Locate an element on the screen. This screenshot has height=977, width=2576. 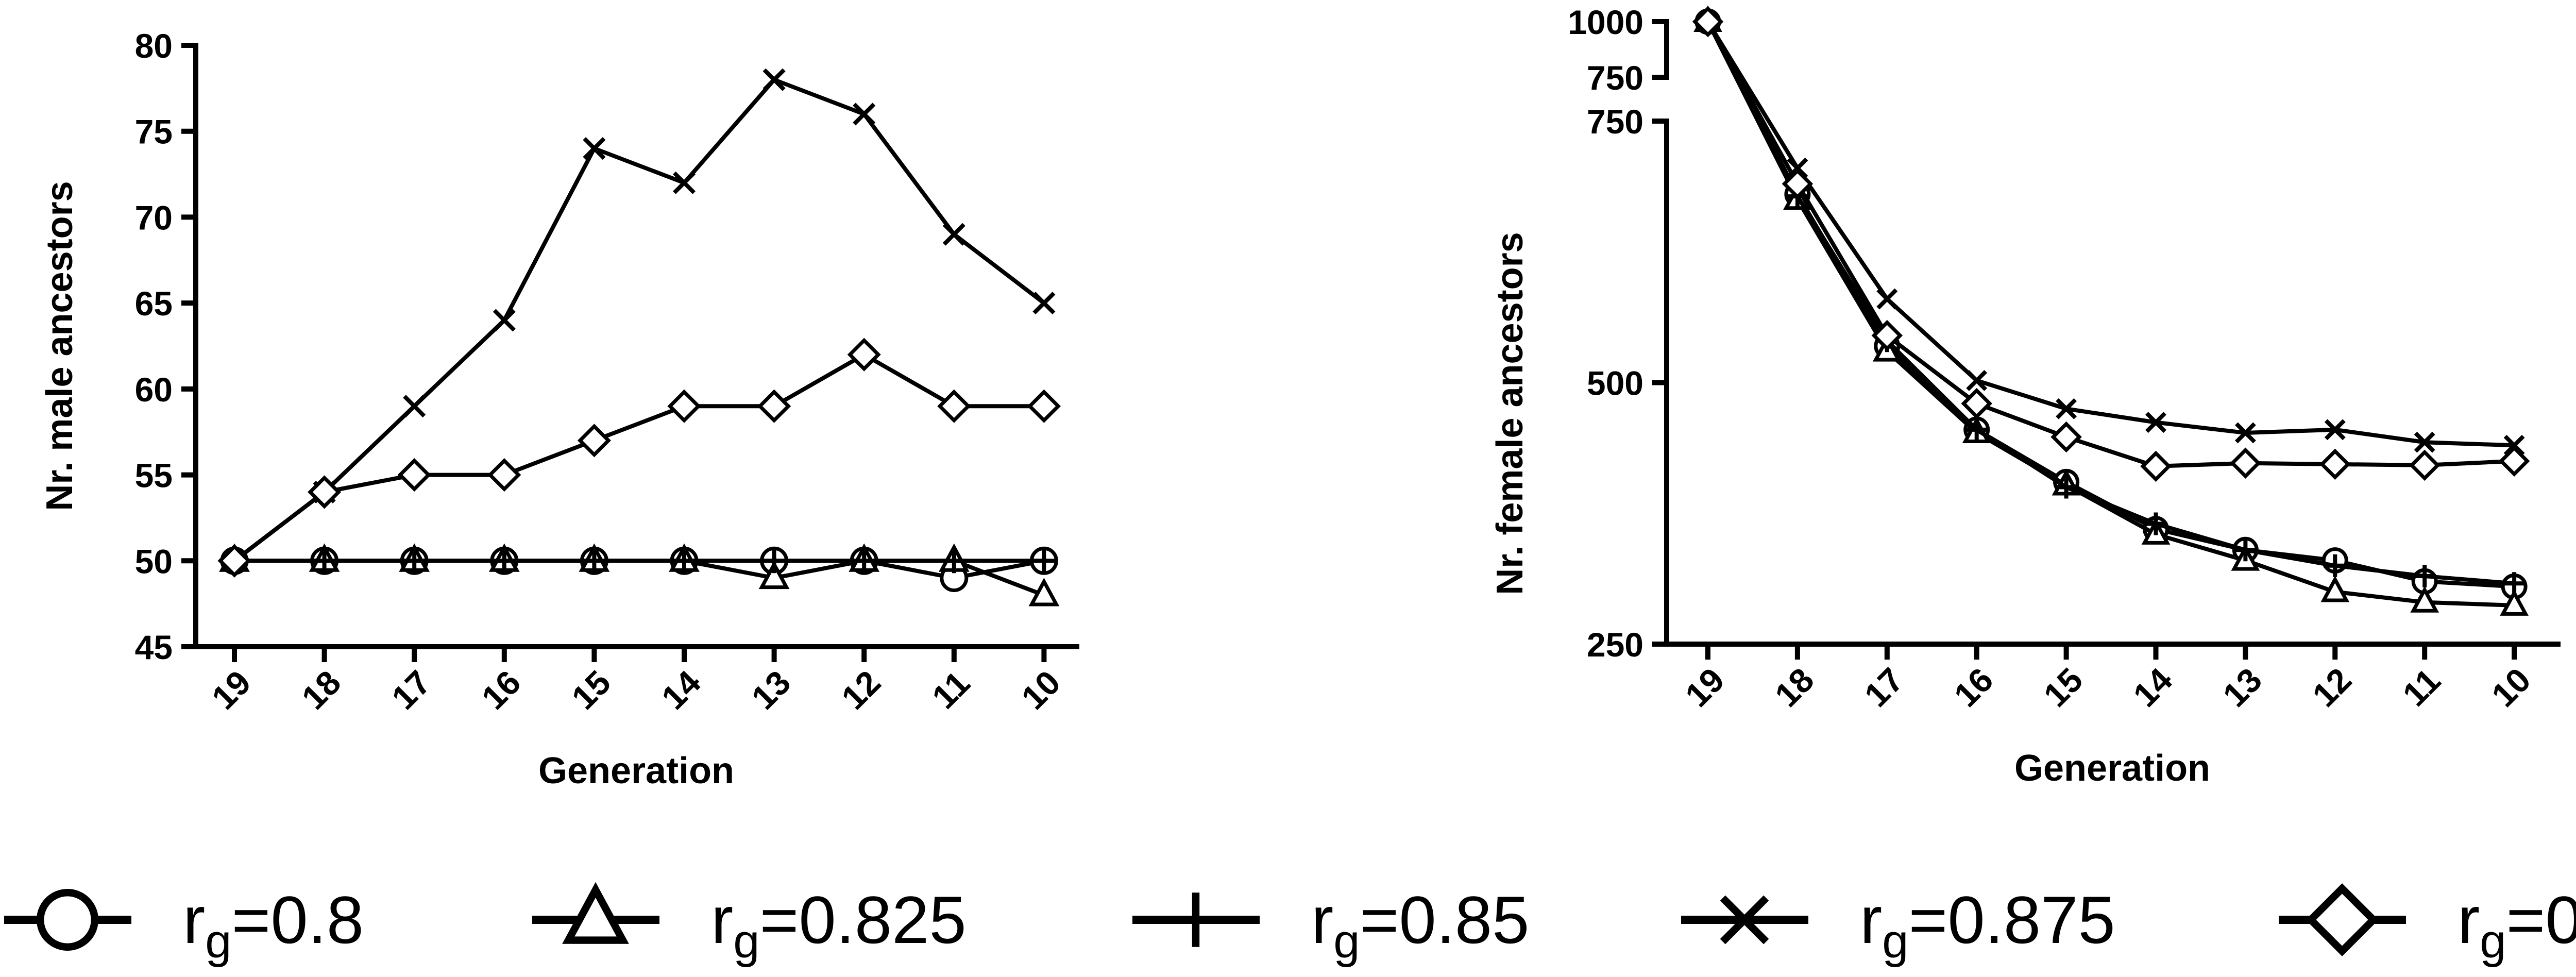
x-tick-label: 19 is located at coordinates (1705, 687).